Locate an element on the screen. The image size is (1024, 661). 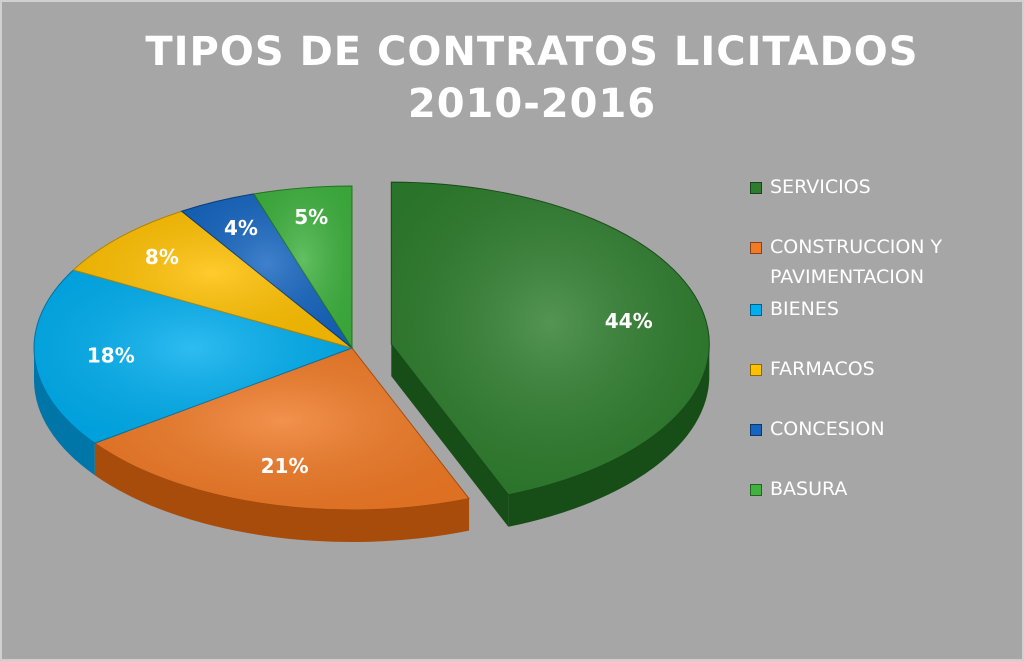
data-label-4: 4% is located at coordinates (241, 228).